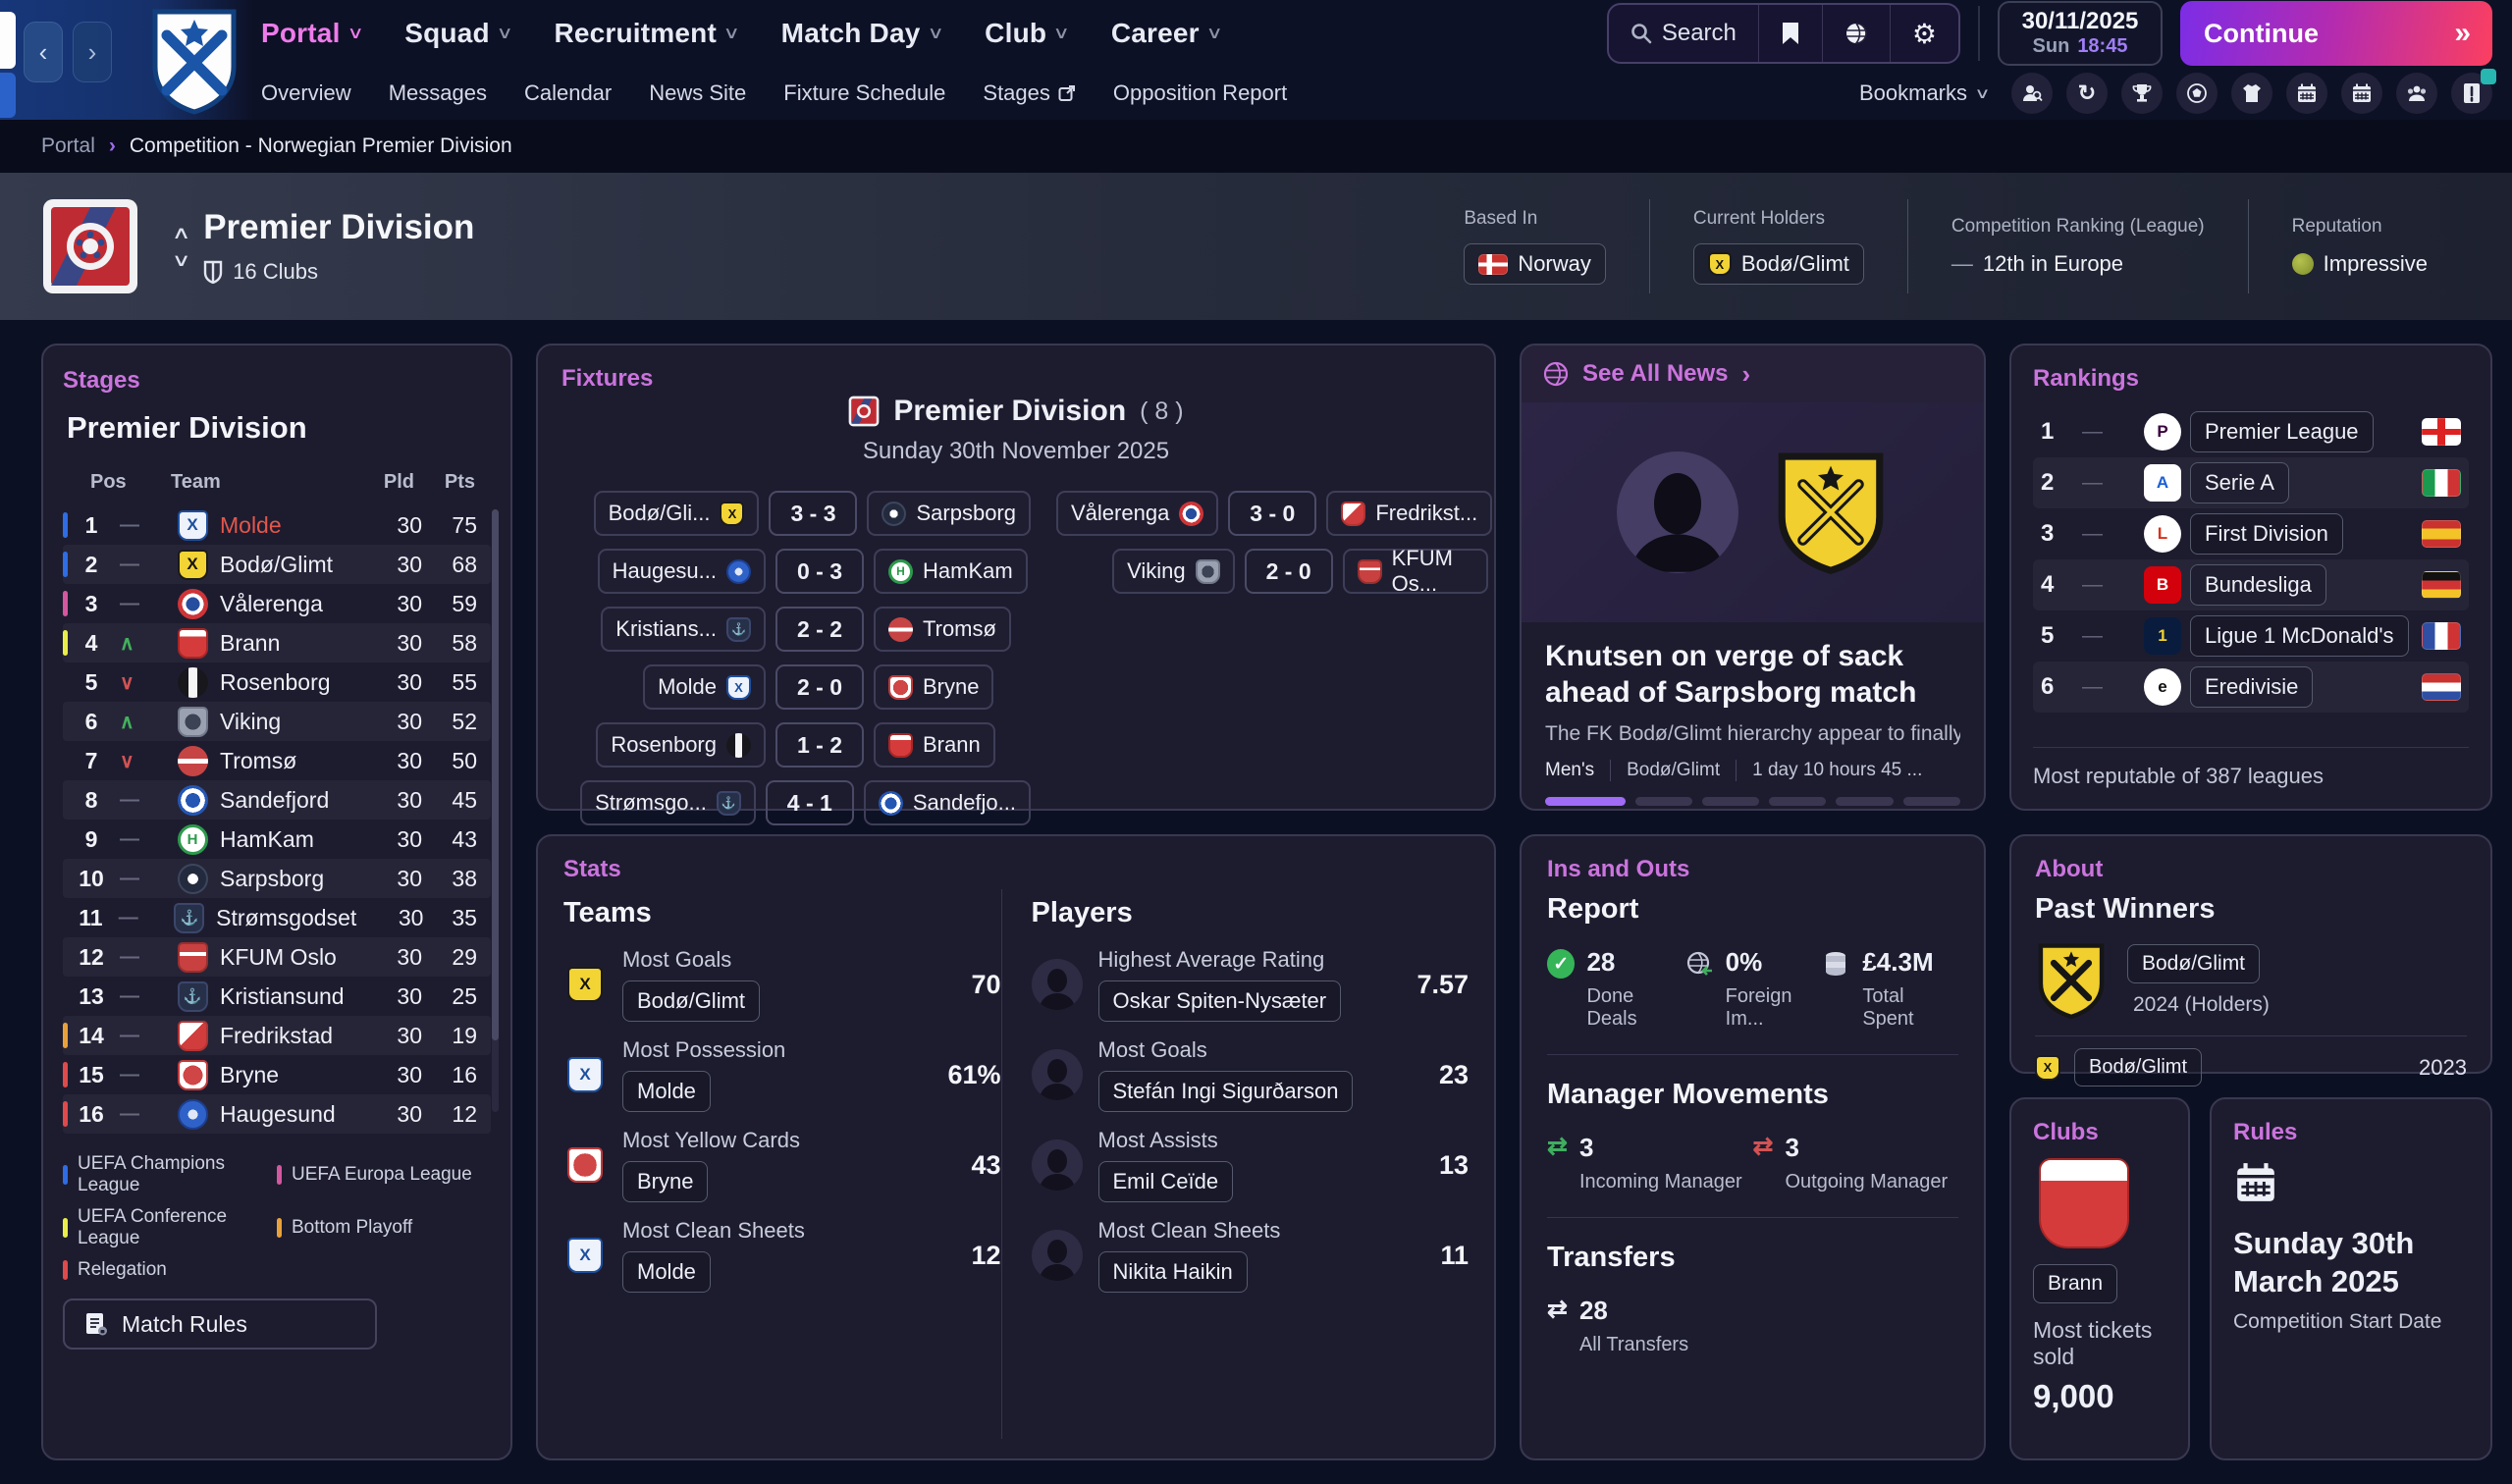  I want to click on table-row: 16Haugesund3012, so click(277, 1114).